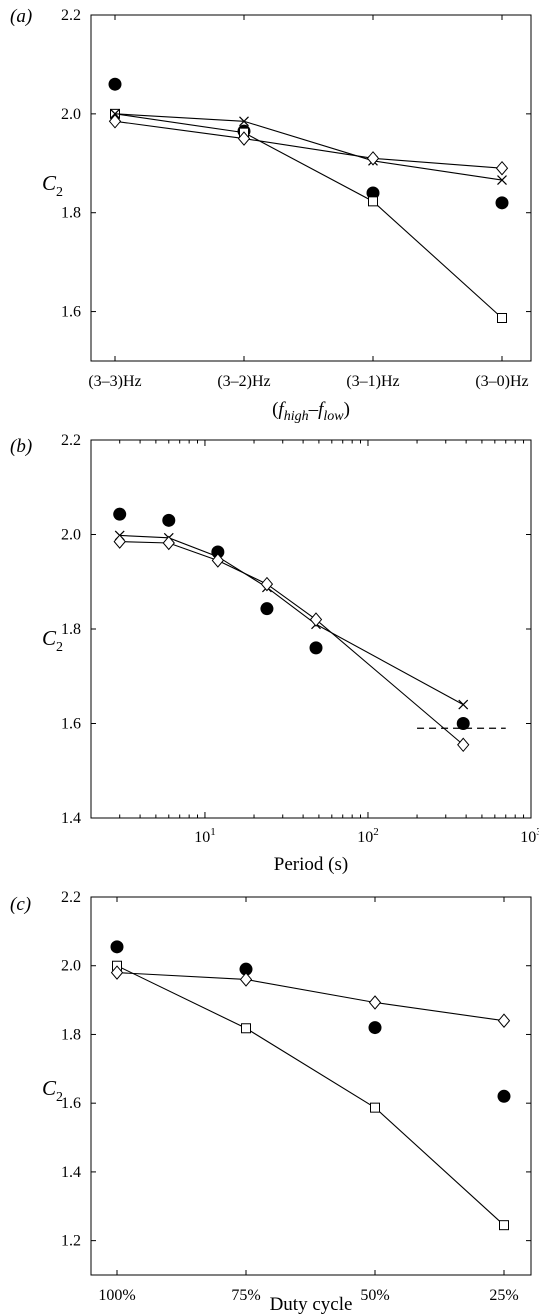 This screenshot has width=539, height=1316. What do you see at coordinates (374, 1295) in the screenshot?
I see `x-tick-label: 50%` at bounding box center [374, 1295].